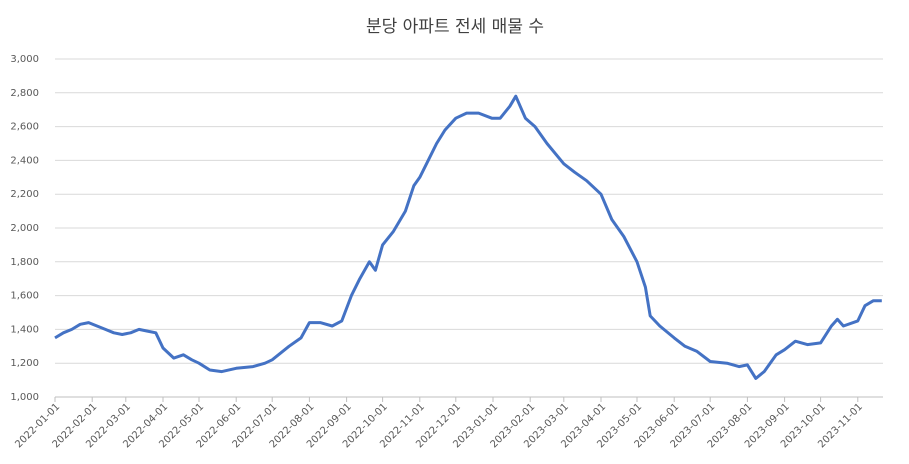 The height and width of the screenshot is (464, 909). Describe the element at coordinates (24, 93) in the screenshot. I see `y-tick-label: 2,800` at that location.